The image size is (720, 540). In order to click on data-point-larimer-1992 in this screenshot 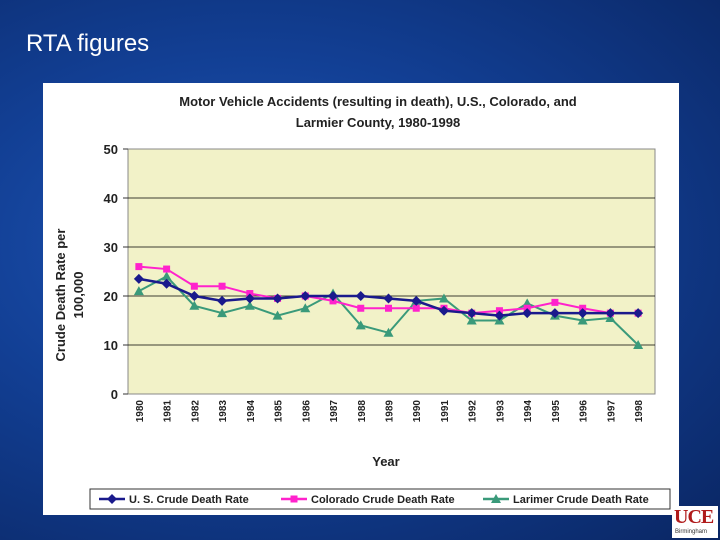, I will do `click(471, 320)`.